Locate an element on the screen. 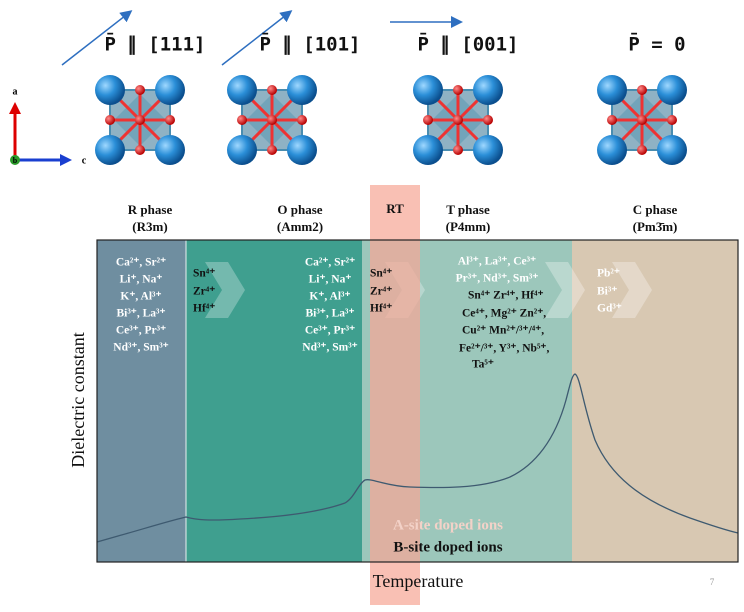 The width and height of the screenshot is (744, 612). ion-line: Gd³⁺ is located at coordinates (609, 309).